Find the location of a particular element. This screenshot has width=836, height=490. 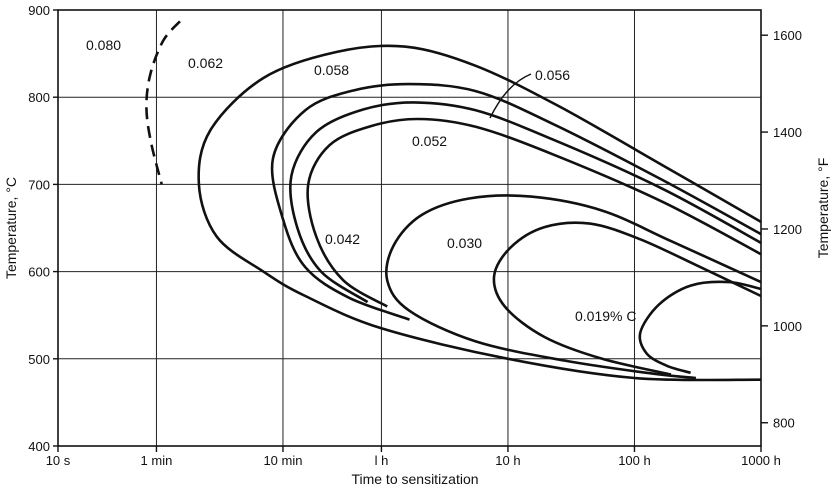

x-tick-label: 1 min is located at coordinates (157, 460).